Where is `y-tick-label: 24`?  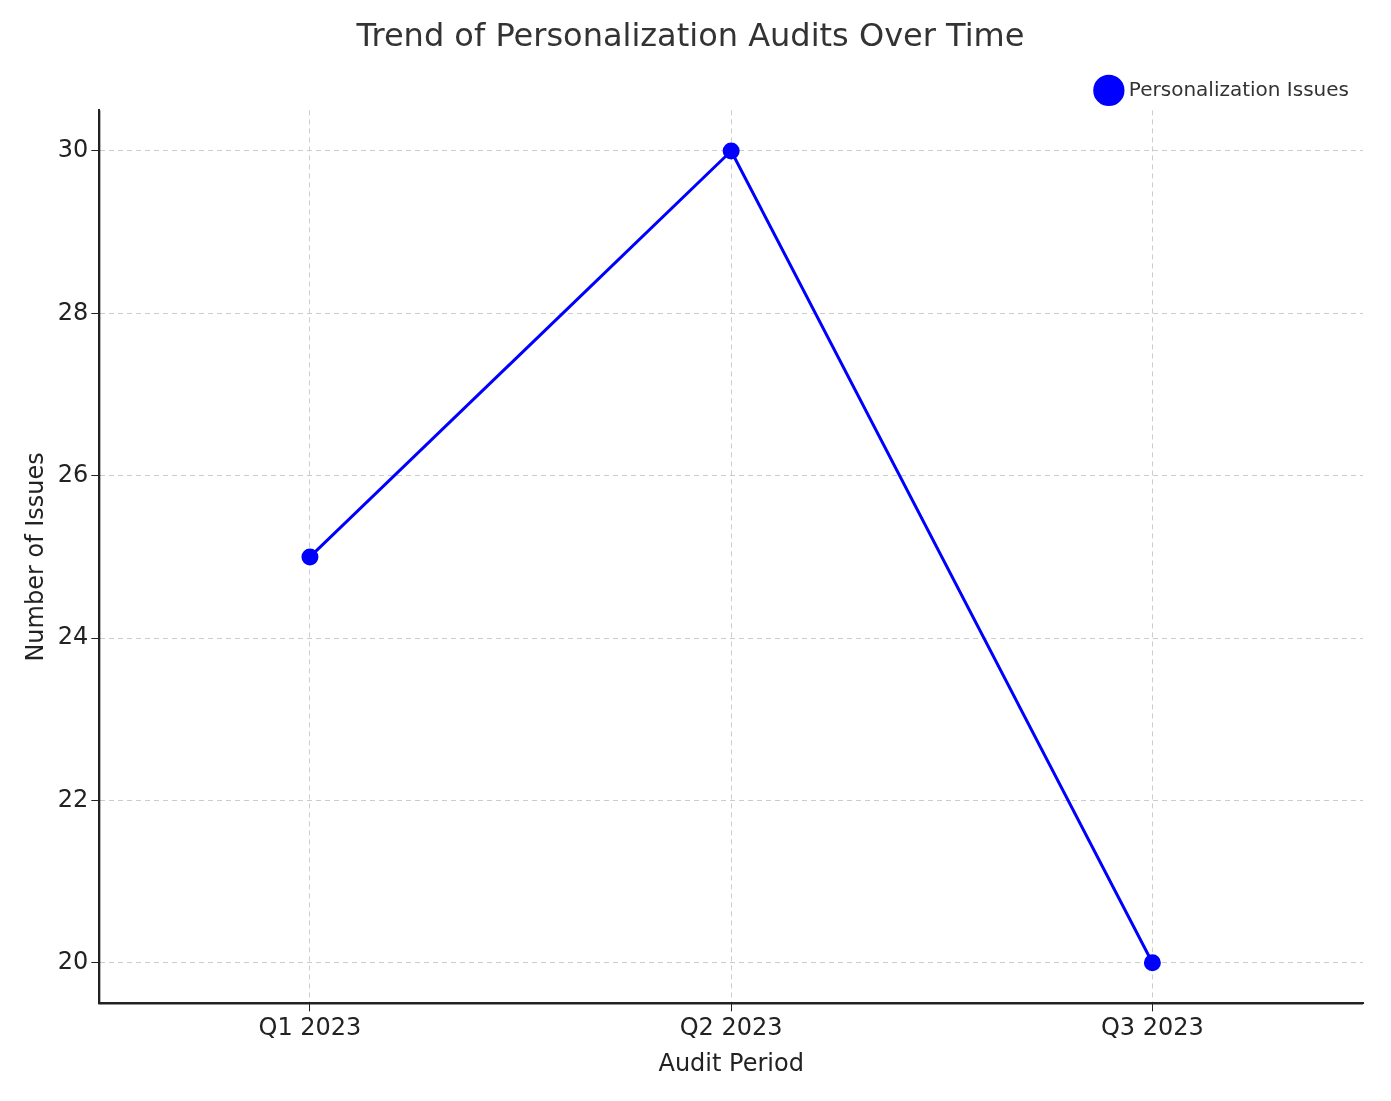 y-tick-label: 24 is located at coordinates (73, 636).